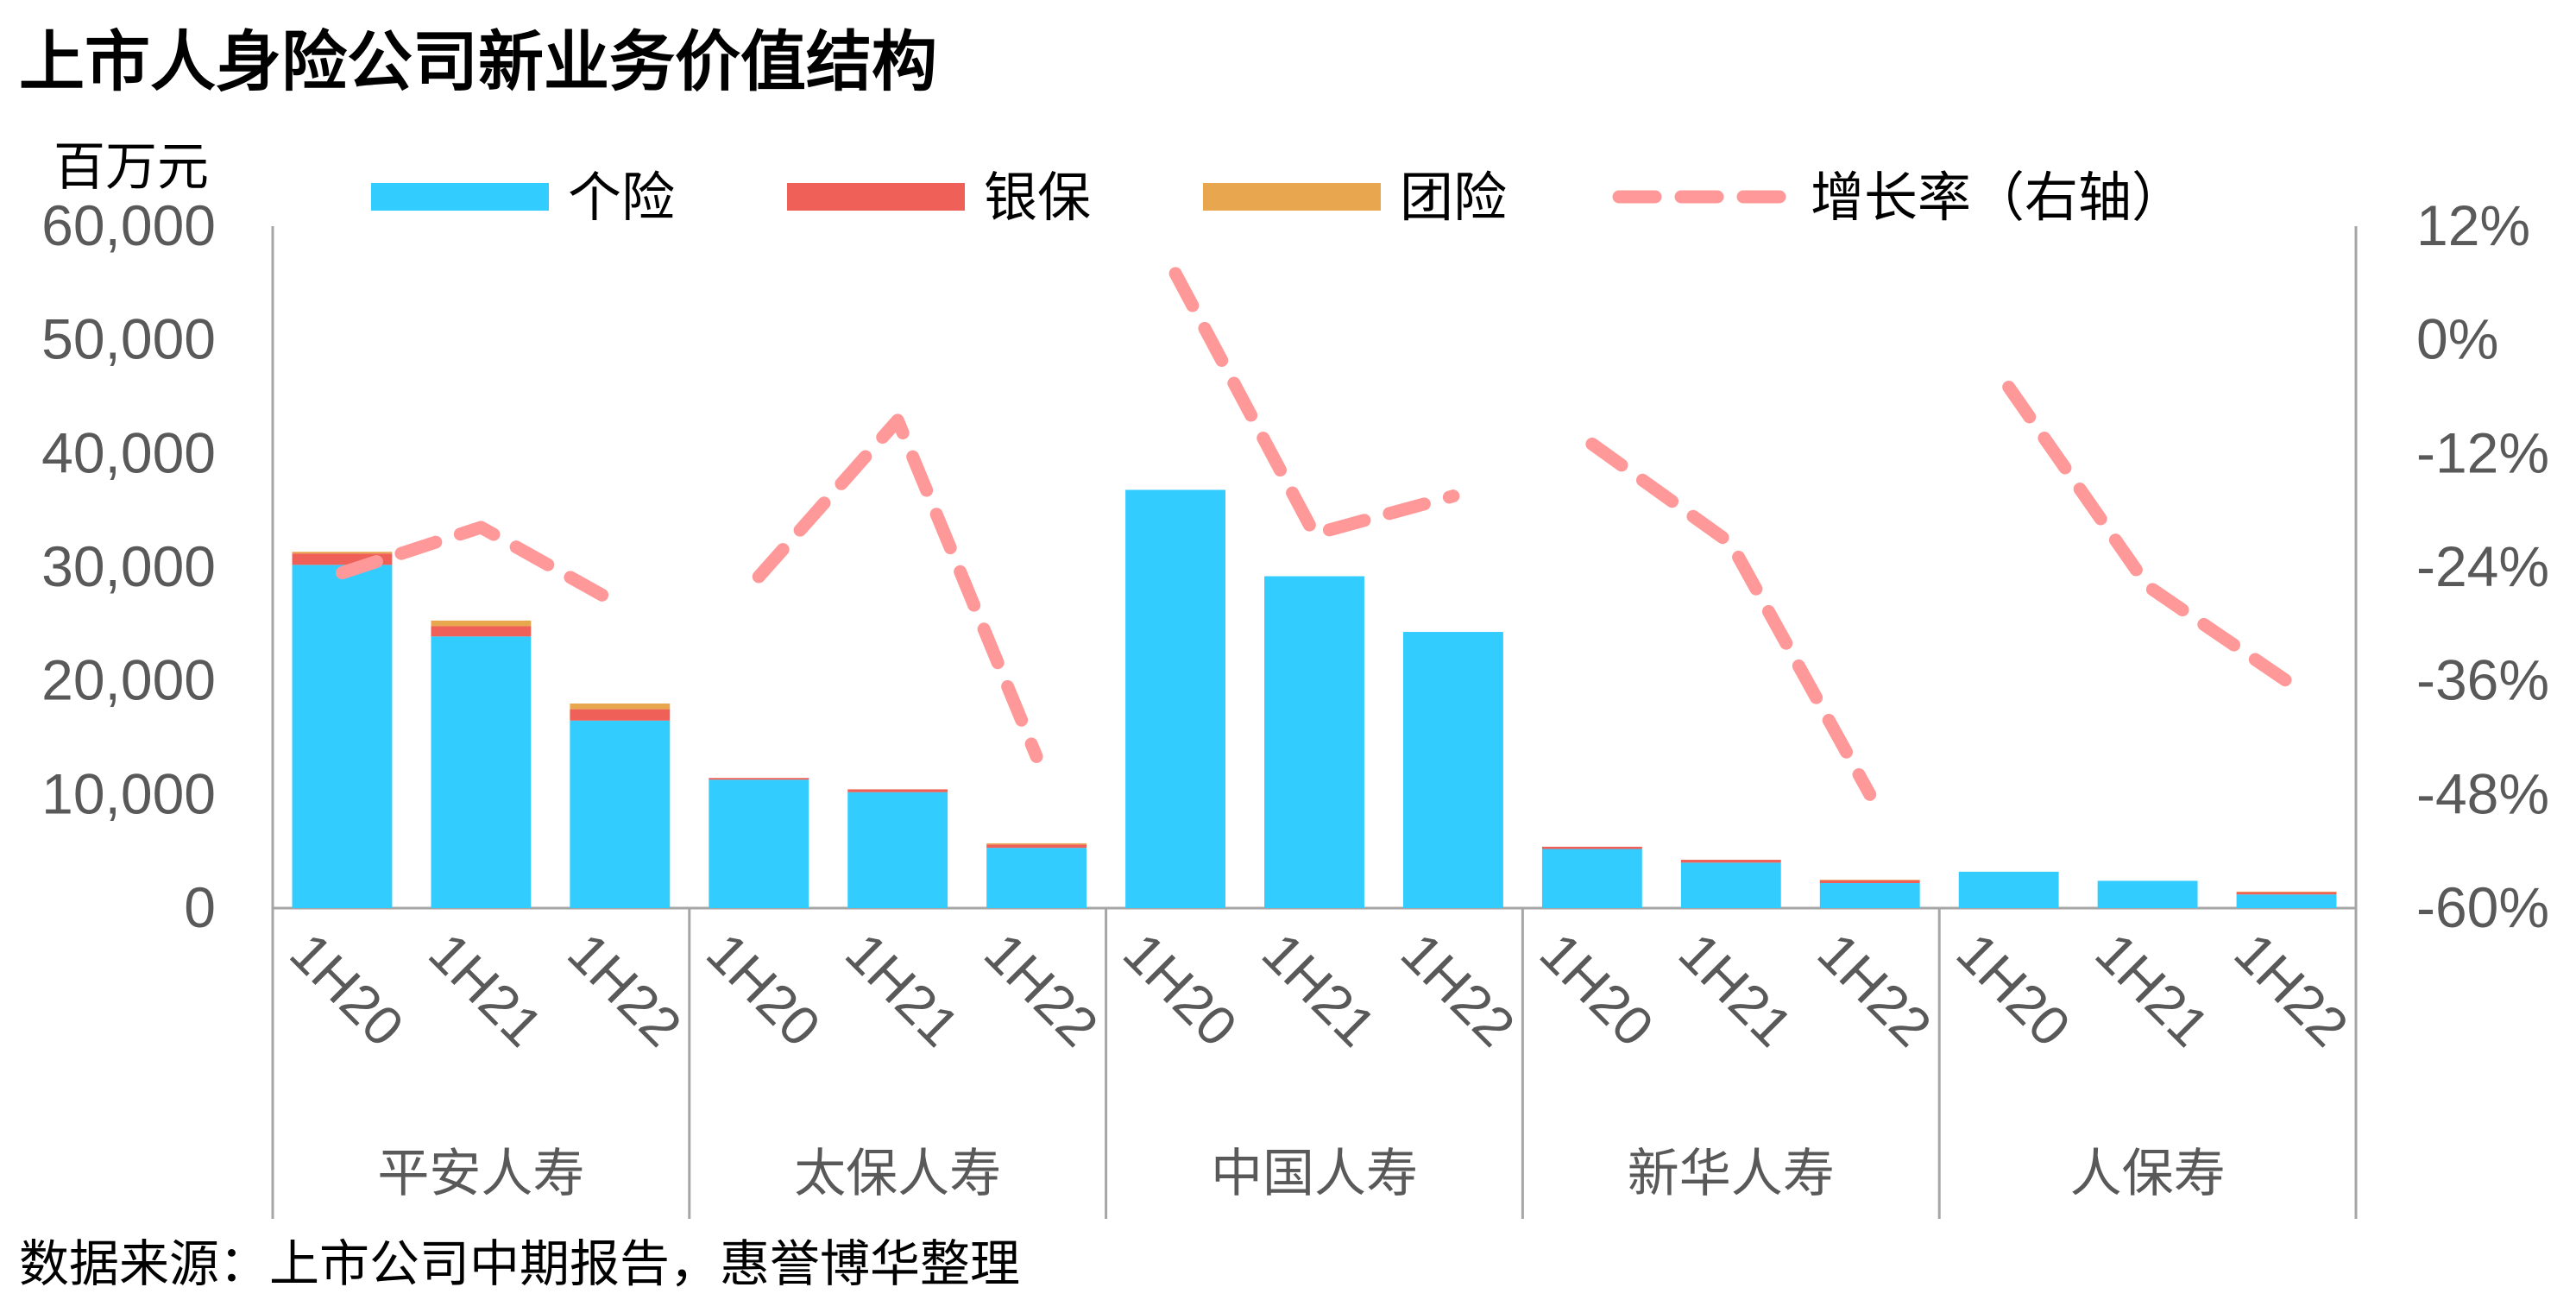 Image resolution: width=2576 pixels, height=1300 pixels. What do you see at coordinates (898, 1174) in the screenshot?
I see `group-label: 太保人寿` at bounding box center [898, 1174].